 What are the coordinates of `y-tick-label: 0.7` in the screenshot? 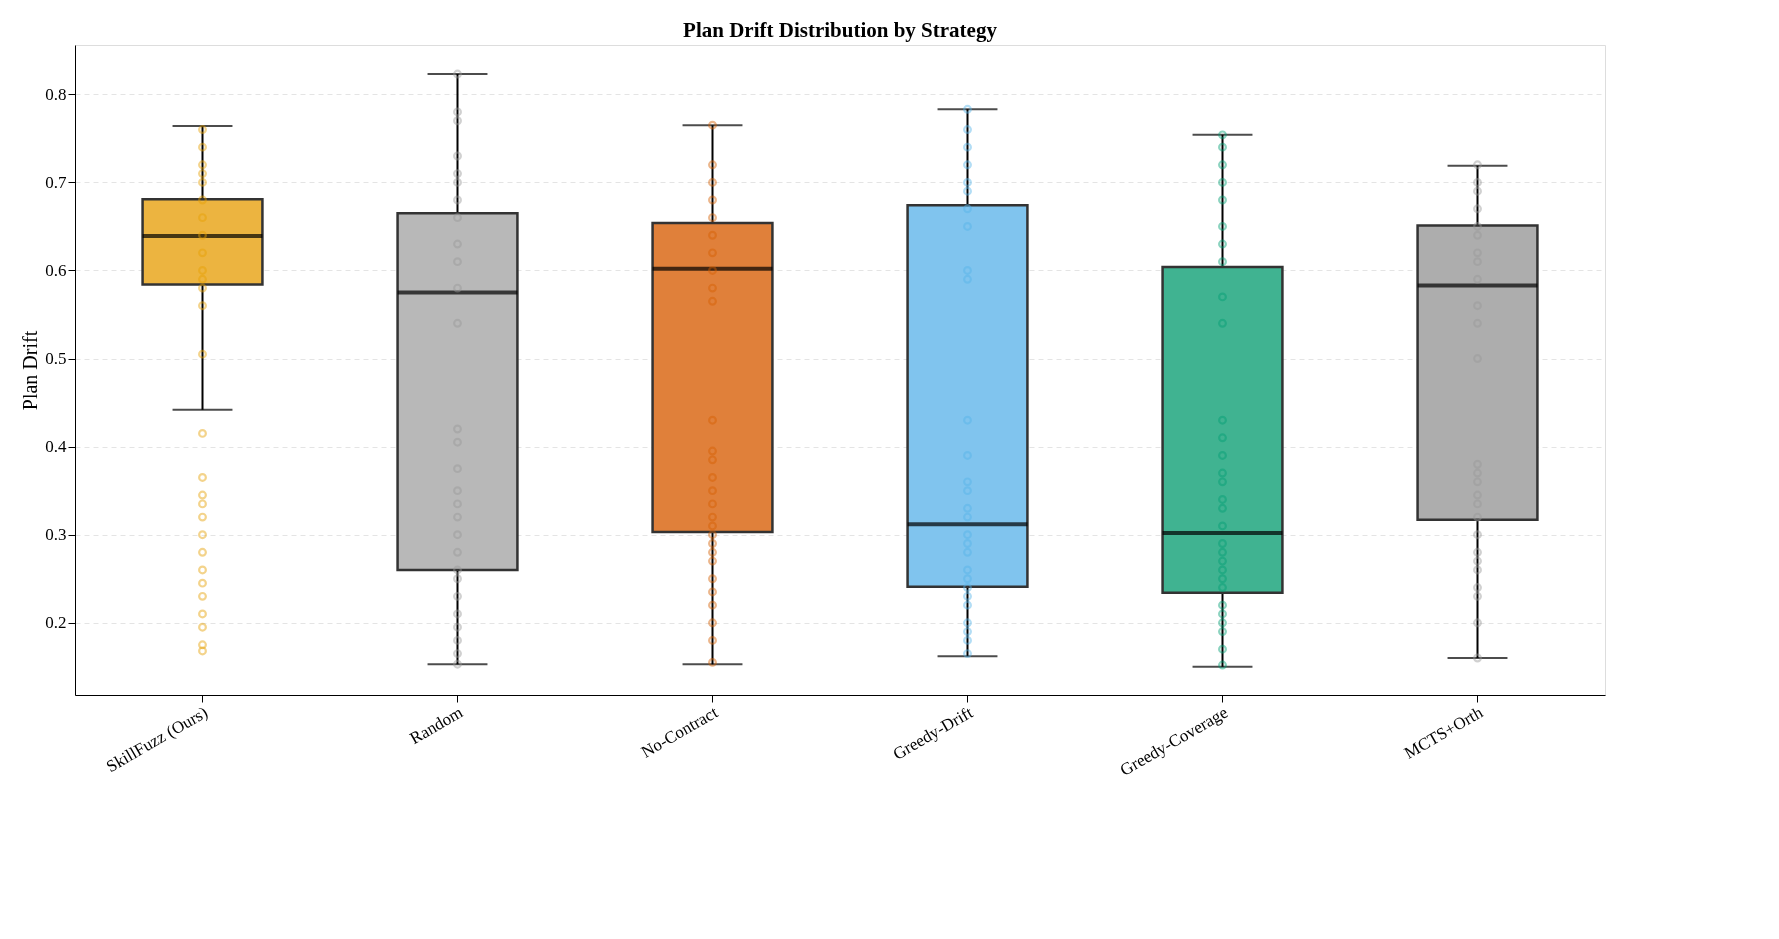 It's located at (56, 182).